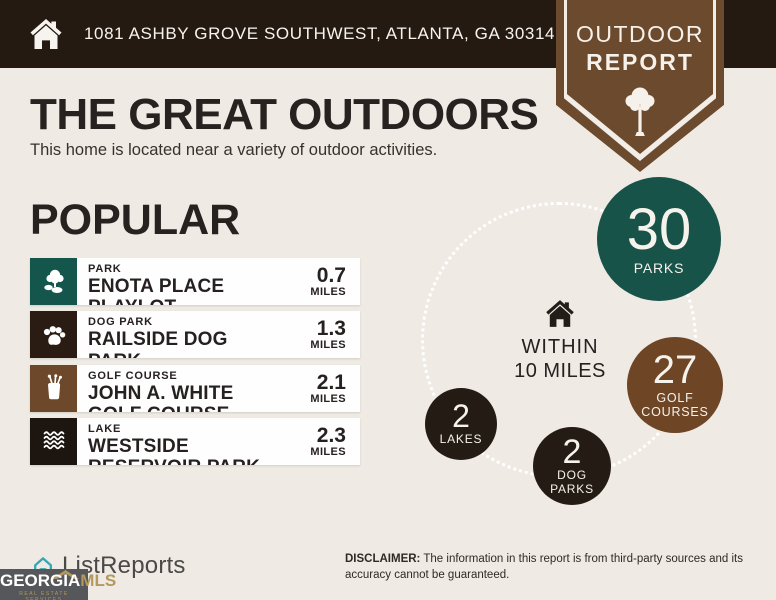 The height and width of the screenshot is (600, 776). Describe the element at coordinates (53, 335) in the screenshot. I see `paw-icon` at that location.